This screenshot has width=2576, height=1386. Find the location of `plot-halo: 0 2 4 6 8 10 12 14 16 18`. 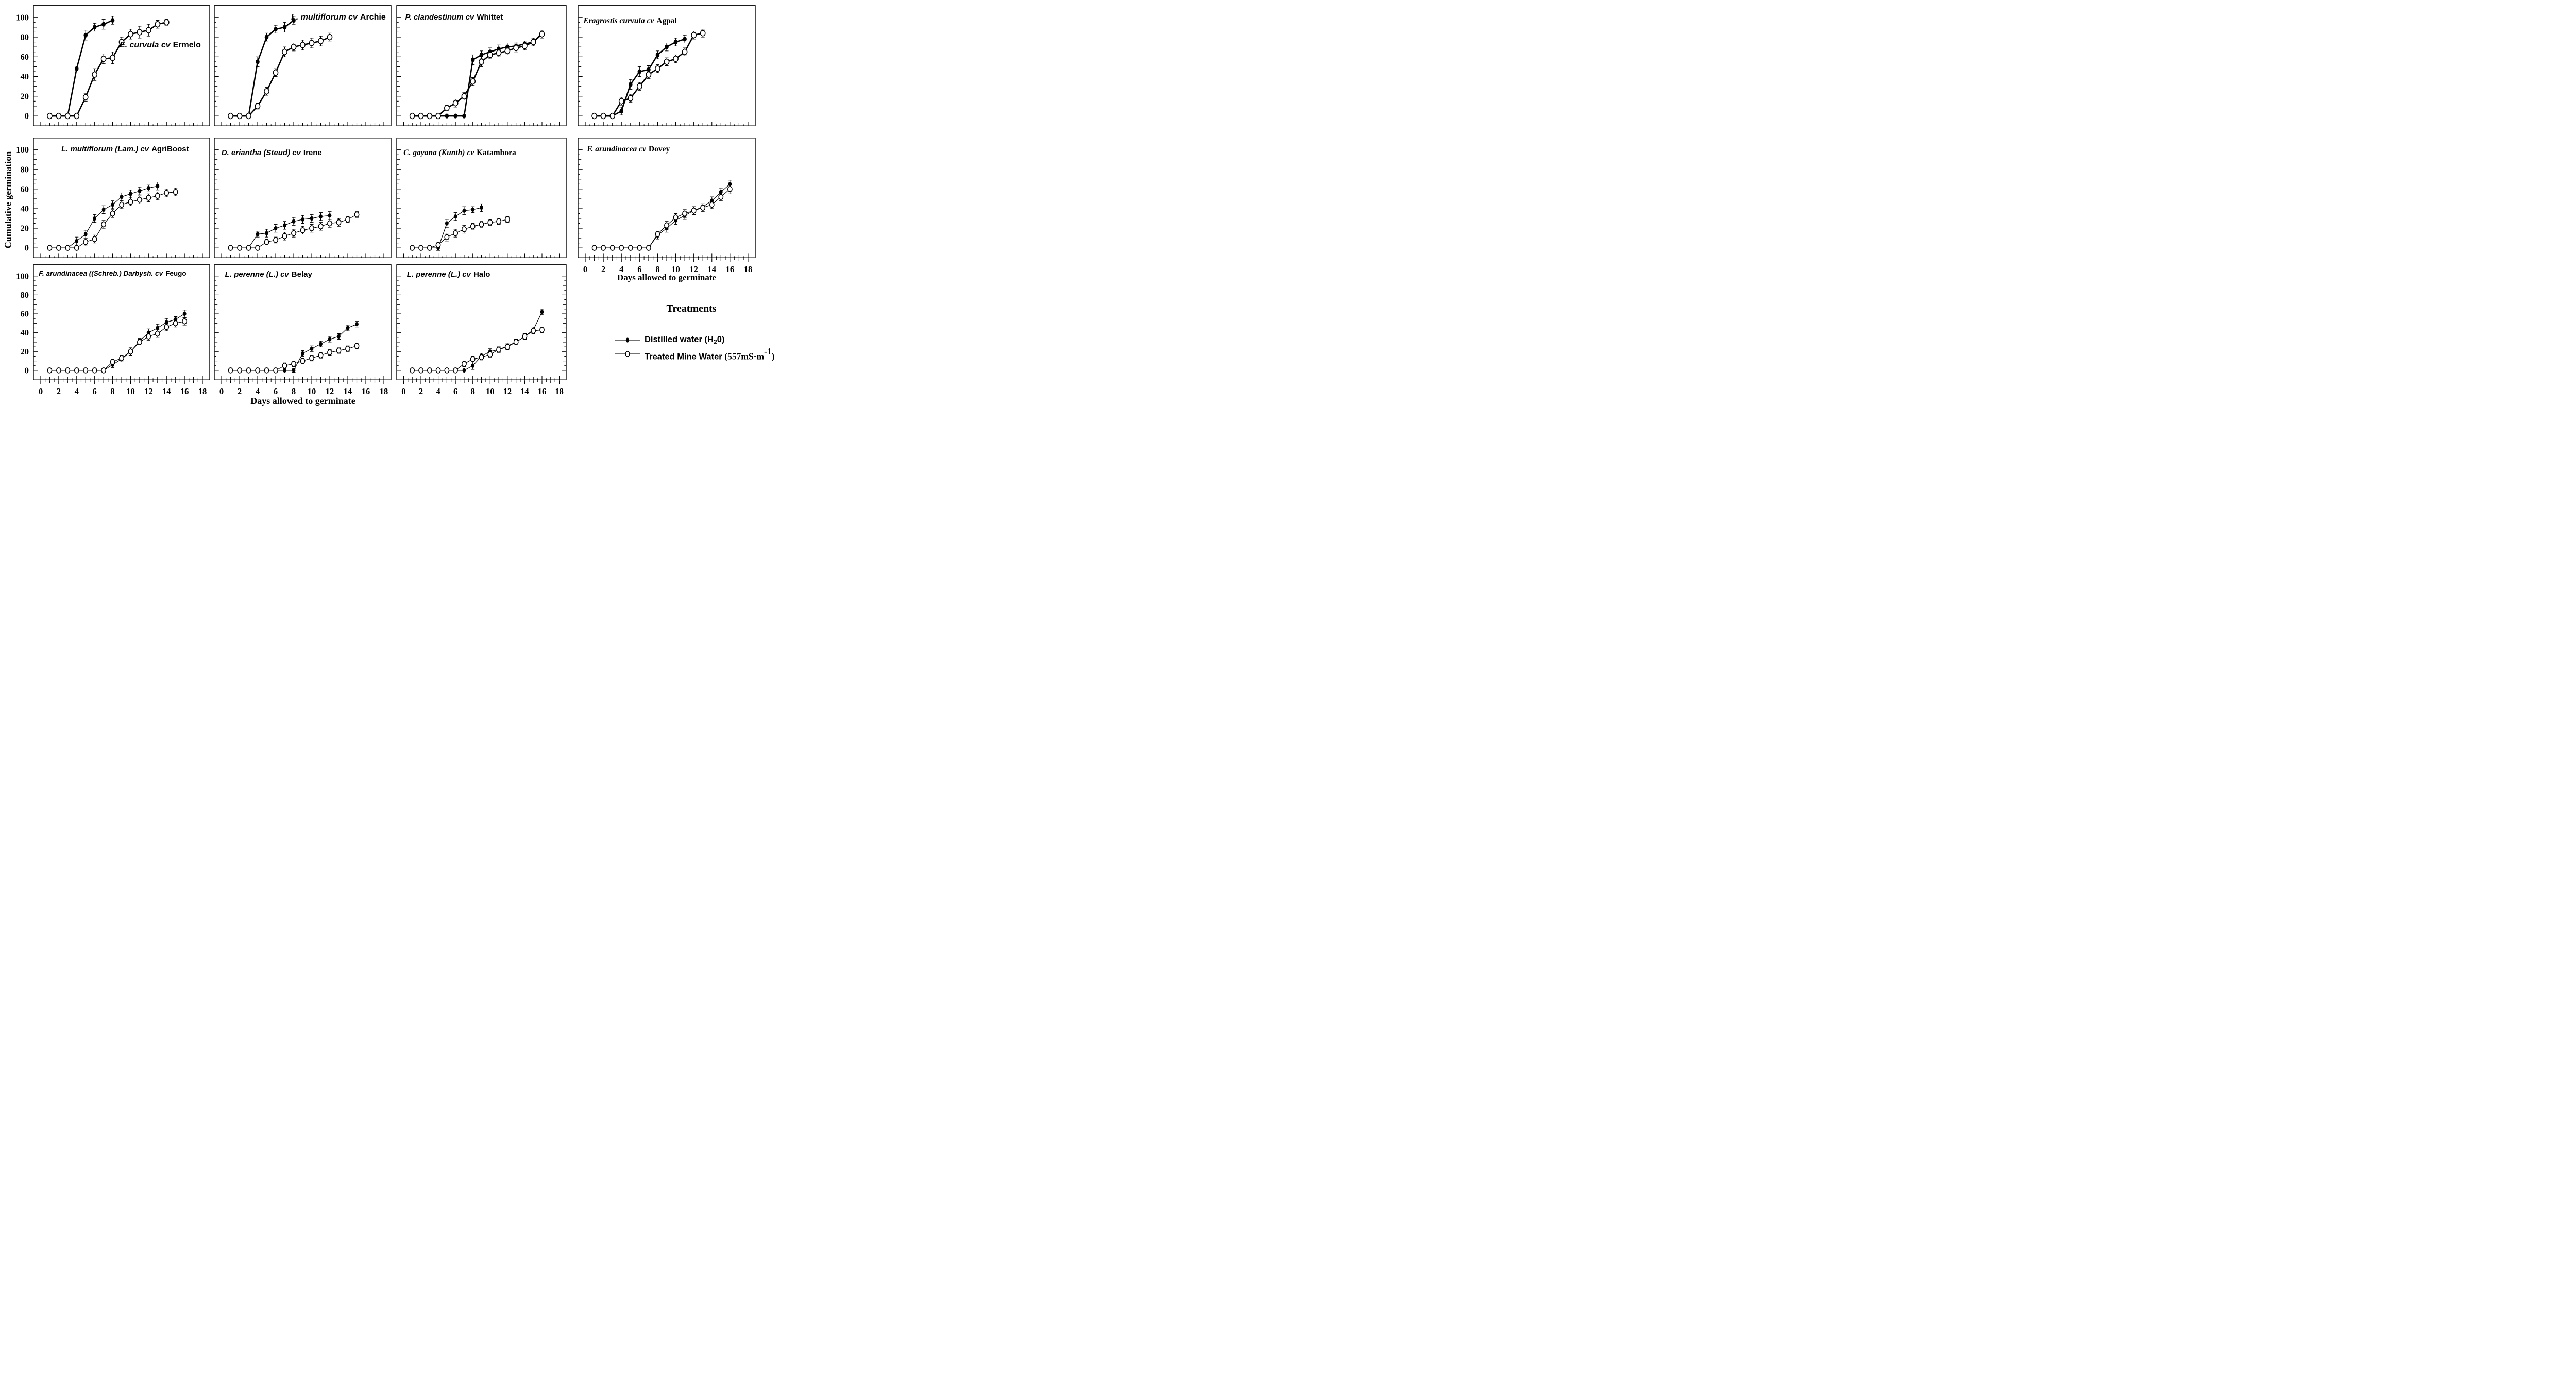

plot-halo: 0 2 4 6 8 10 12 14 16 18 is located at coordinates (481, 330).